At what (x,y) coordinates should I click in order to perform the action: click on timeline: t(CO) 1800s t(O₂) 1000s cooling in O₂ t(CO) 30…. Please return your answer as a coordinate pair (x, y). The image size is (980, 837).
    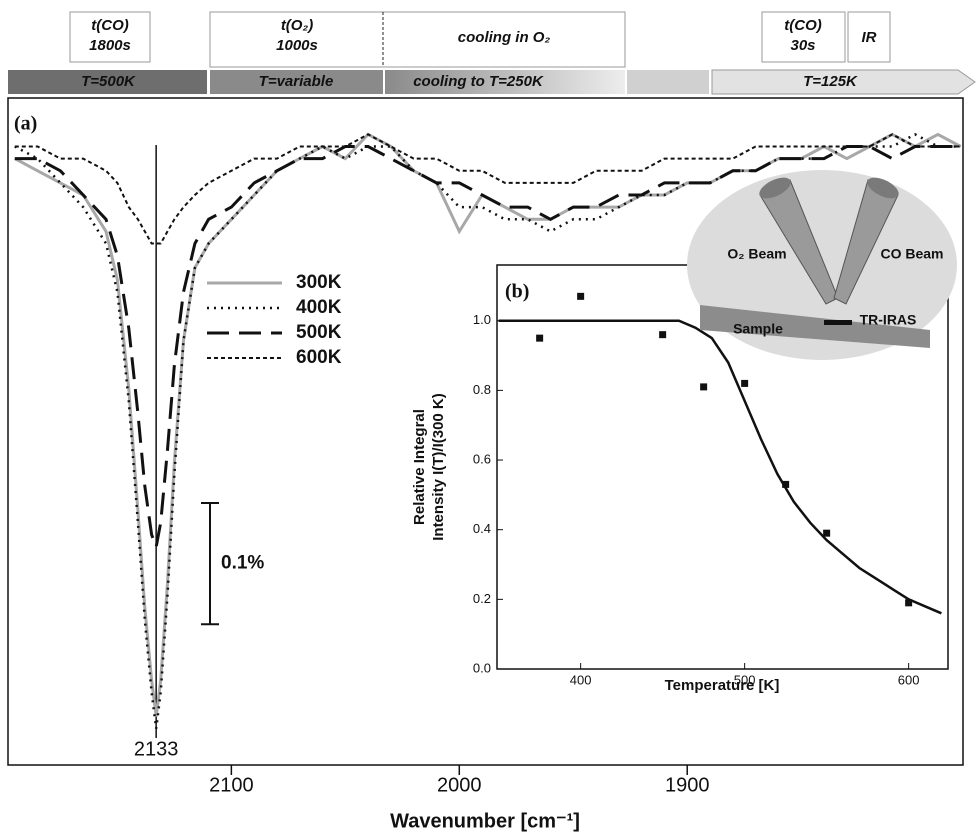
    Looking at the image, I should click on (492, 53).